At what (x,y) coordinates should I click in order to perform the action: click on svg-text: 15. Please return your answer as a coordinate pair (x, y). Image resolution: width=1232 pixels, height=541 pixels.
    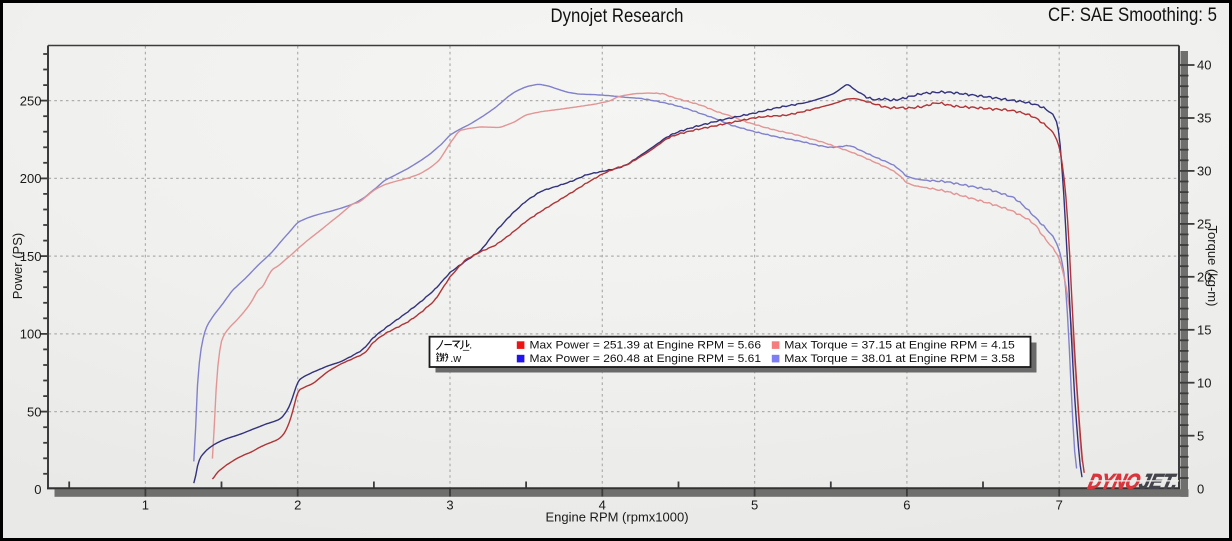
    Looking at the image, I should click on (1204, 329).